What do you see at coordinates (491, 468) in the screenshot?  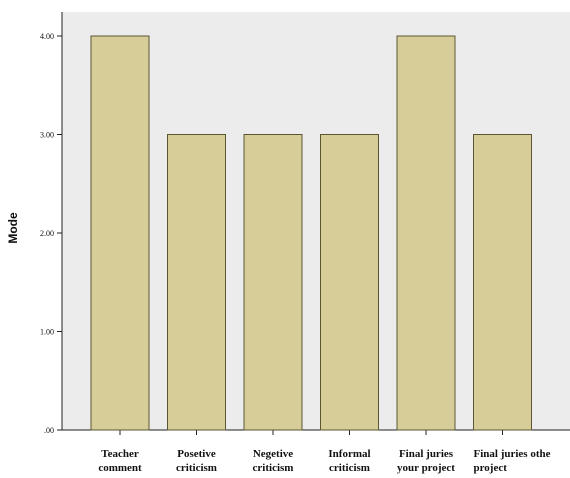 I see `x-category-label: project` at bounding box center [491, 468].